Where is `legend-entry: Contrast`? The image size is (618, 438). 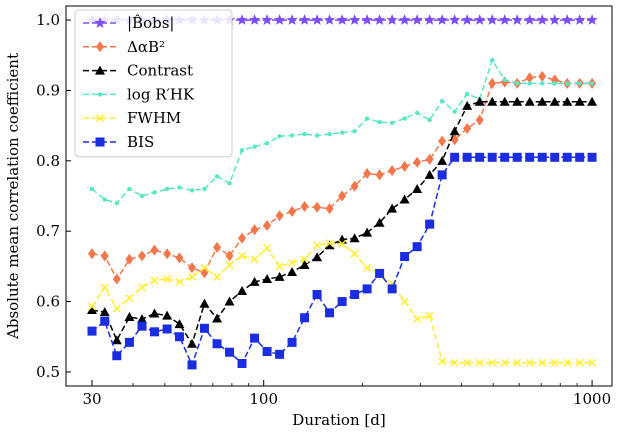
legend-entry: Contrast is located at coordinates (138, 71).